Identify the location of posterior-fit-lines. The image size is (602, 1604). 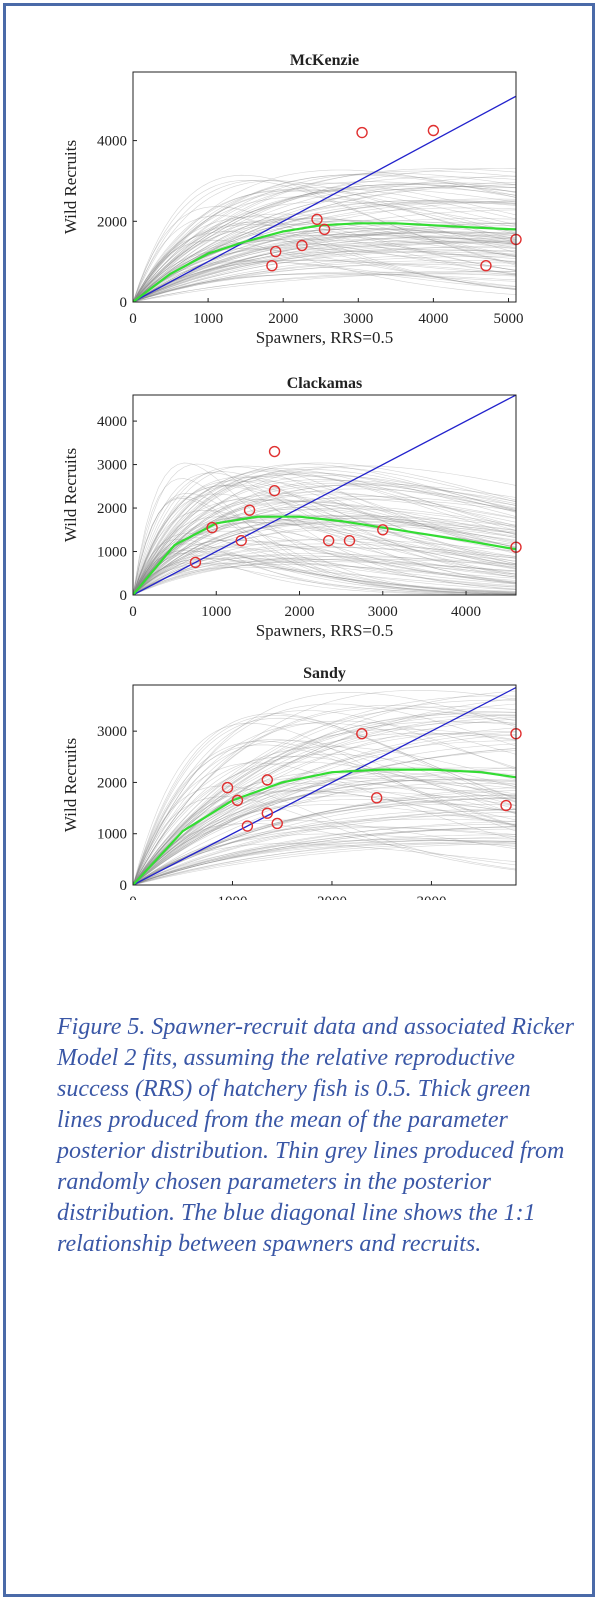
(324, 528).